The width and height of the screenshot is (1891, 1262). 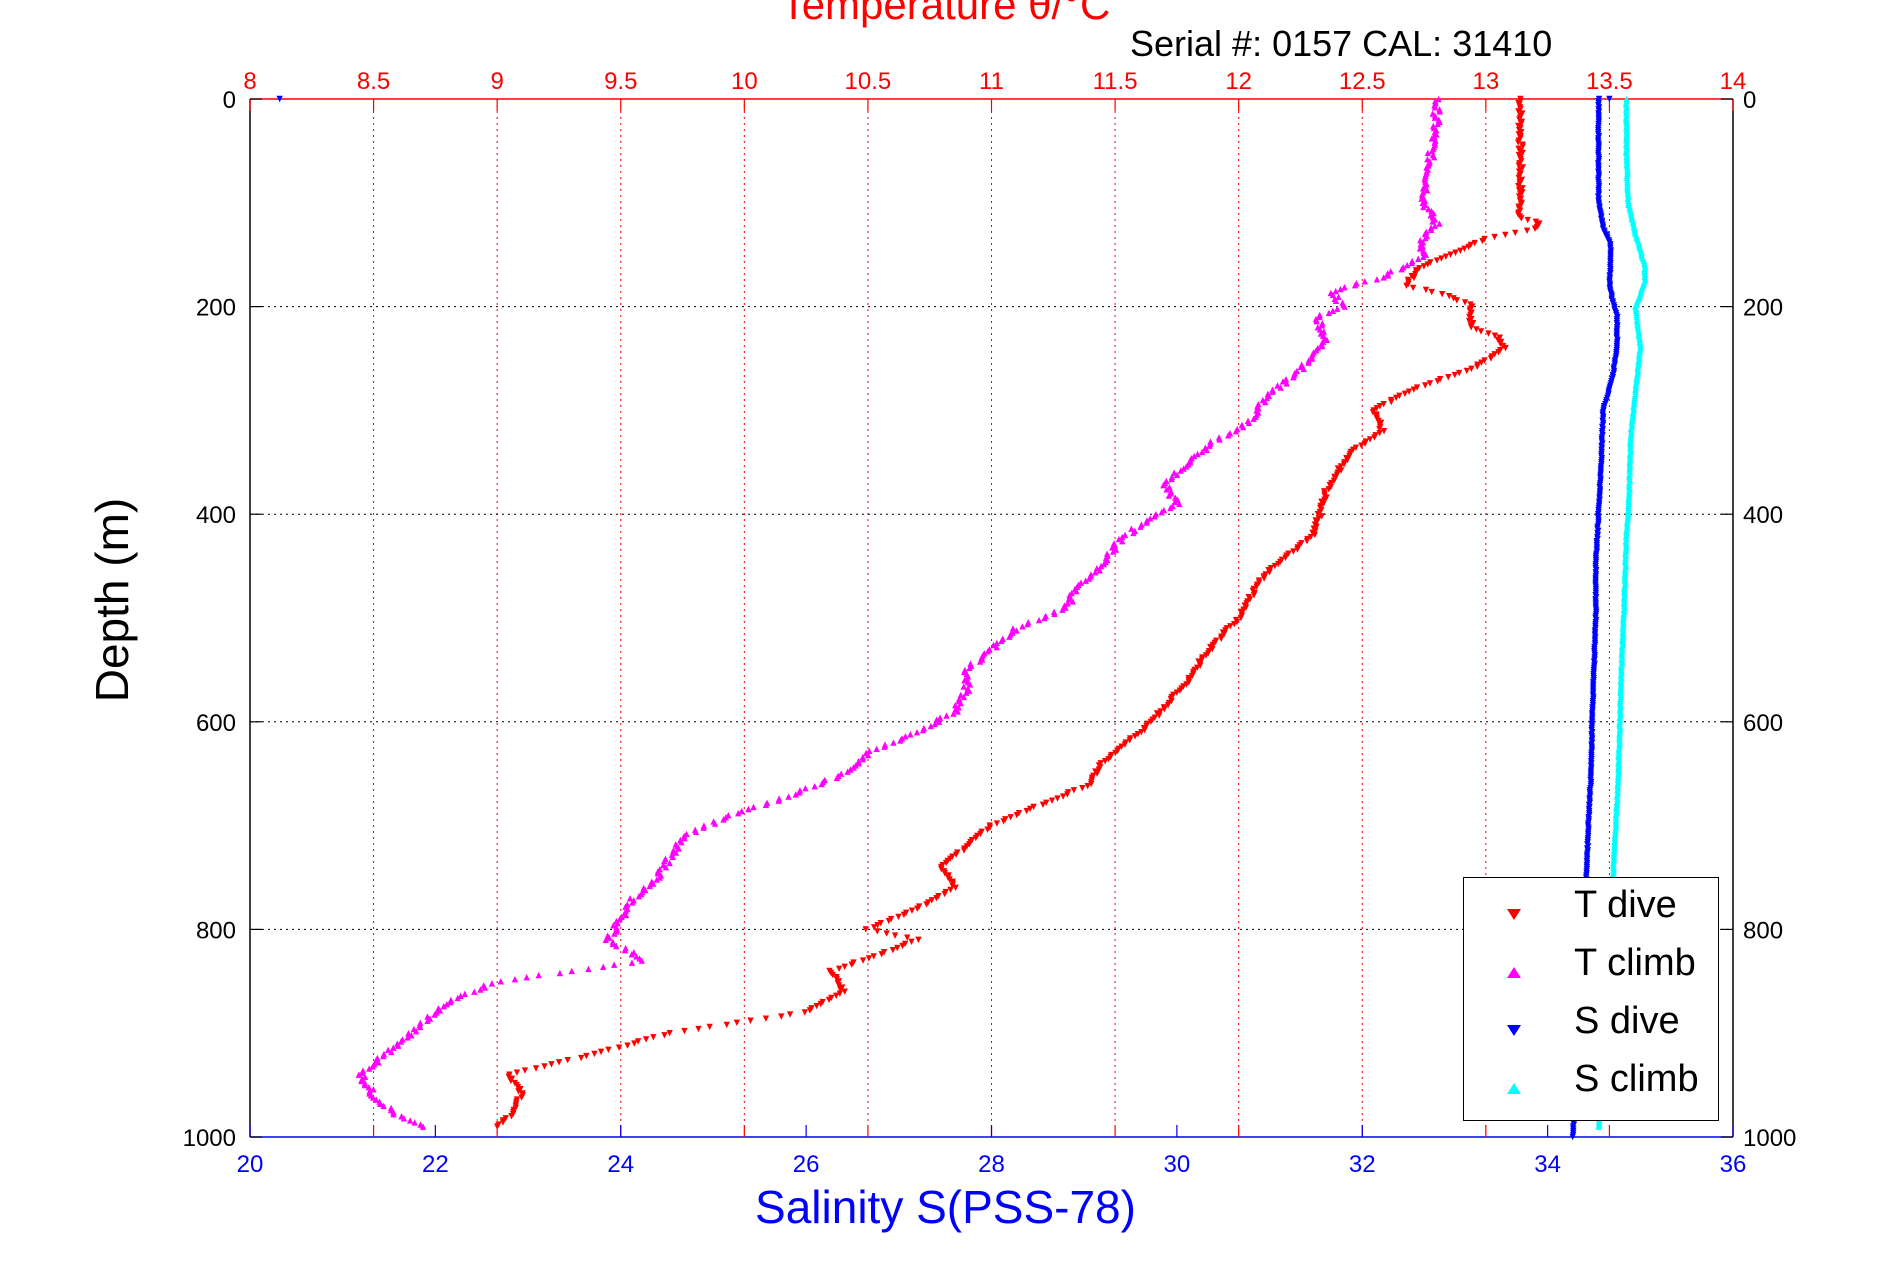 I want to click on triangle-down-icon, so click(x=1514, y=914).